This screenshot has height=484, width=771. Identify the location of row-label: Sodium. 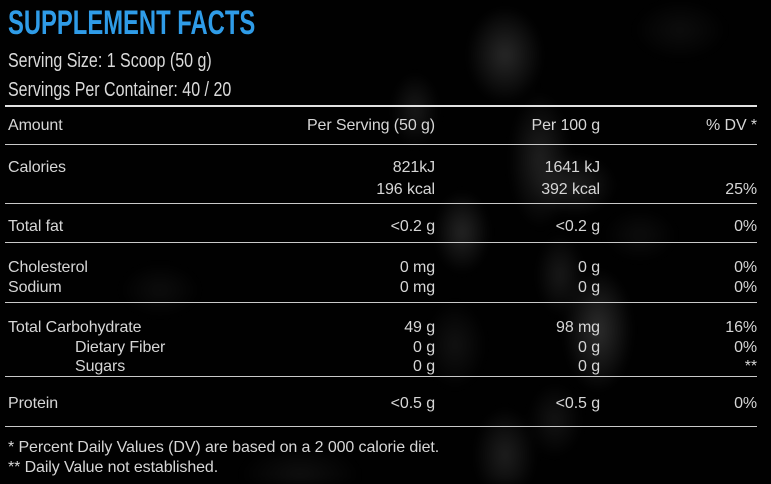
(35, 287).